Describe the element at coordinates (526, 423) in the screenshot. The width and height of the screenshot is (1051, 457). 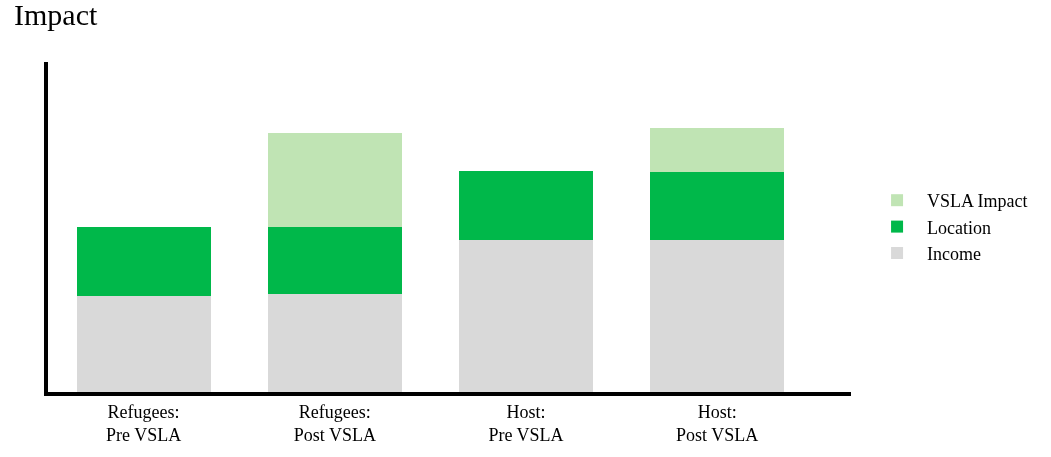
I see `x-tick-label: Host: Pre VSLA` at that location.